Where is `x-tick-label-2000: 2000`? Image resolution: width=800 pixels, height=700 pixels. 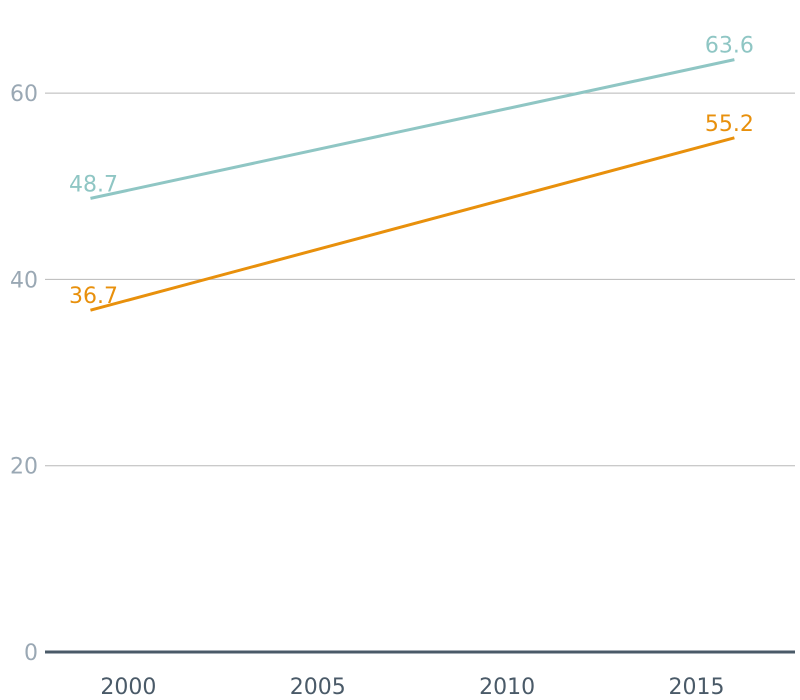 x-tick-label-2000: 2000 is located at coordinates (128, 687).